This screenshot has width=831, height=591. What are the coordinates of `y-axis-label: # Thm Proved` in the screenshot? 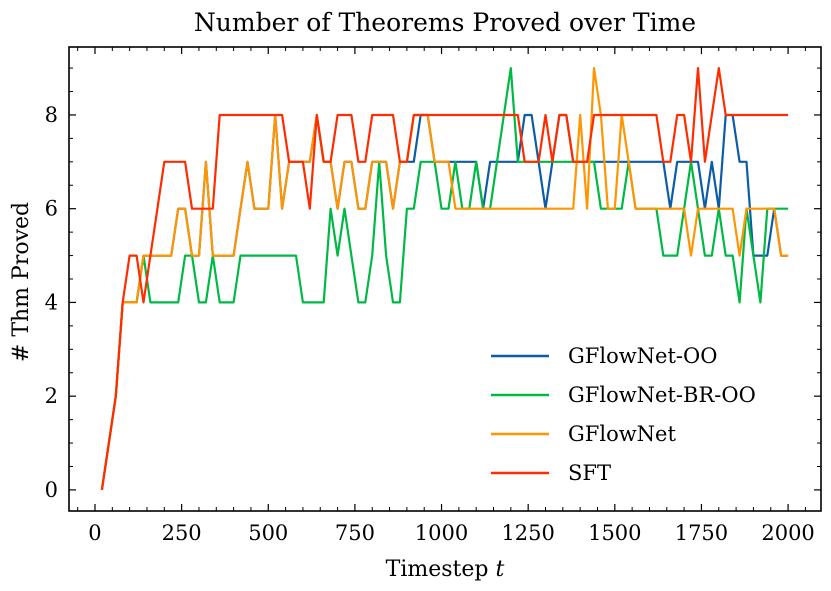 It's located at (21, 282).